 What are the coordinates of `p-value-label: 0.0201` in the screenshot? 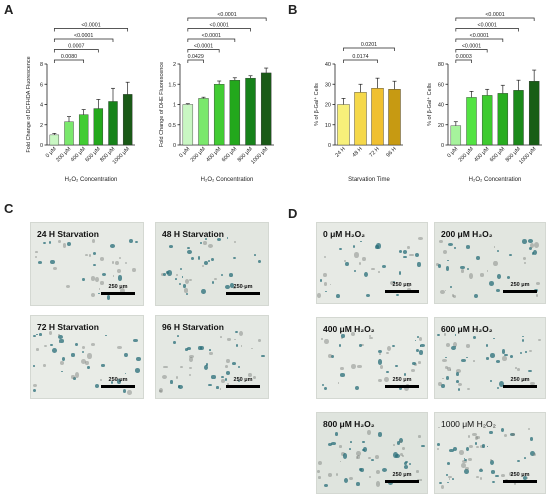 It's located at (369, 45).